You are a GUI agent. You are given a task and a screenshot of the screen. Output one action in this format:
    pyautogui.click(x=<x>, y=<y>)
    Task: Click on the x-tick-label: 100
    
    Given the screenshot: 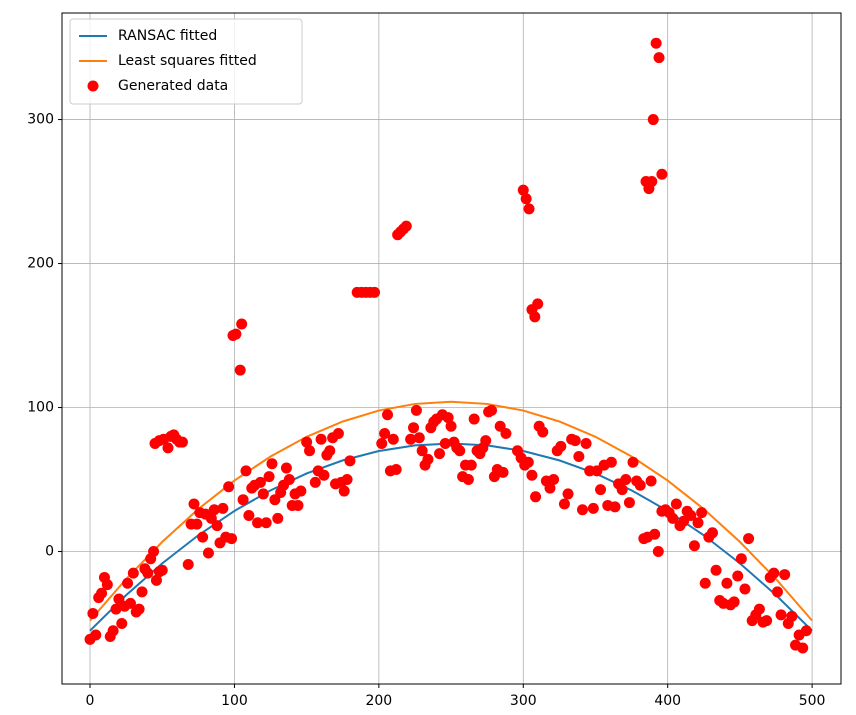 What is the action you would take?
    pyautogui.click(x=234, y=701)
    